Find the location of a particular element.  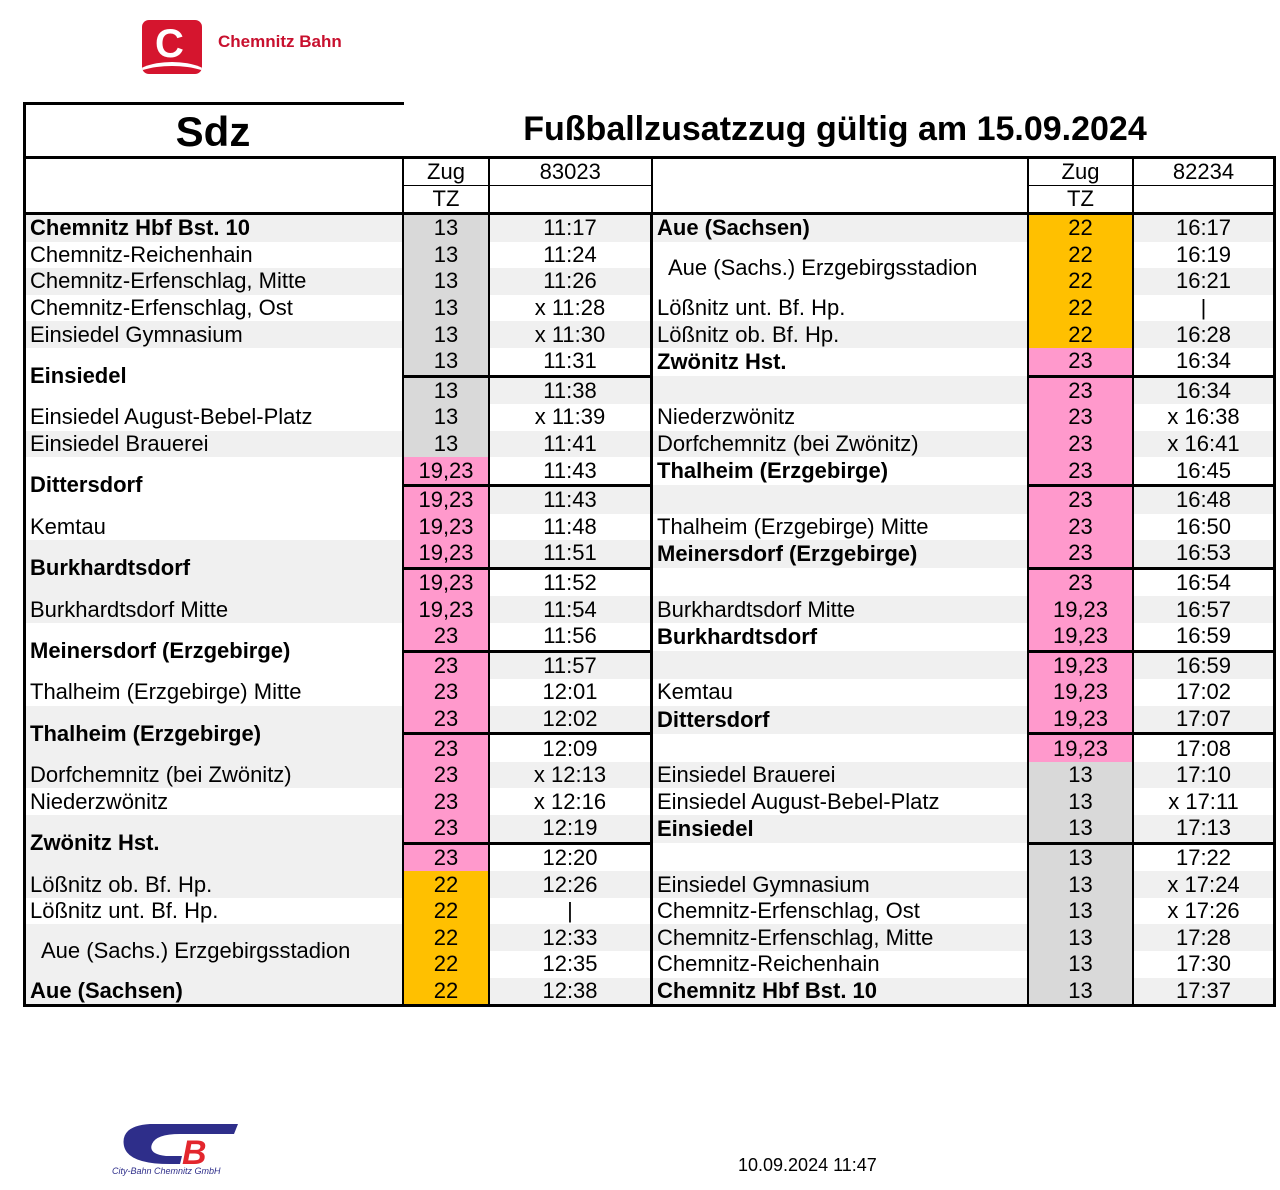

table-row: Einsiedel 13 11:31 Zwönitz Hst. 23 16:34 is located at coordinates (649, 376).